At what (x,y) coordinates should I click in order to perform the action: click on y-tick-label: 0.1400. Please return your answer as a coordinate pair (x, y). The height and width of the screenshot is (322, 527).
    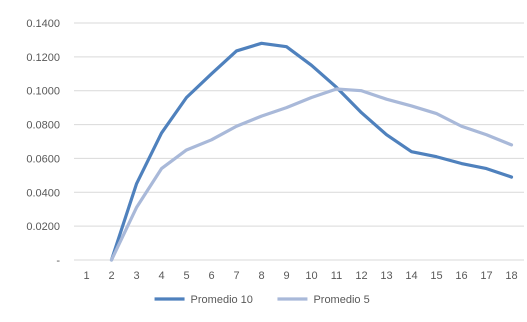
    Looking at the image, I should click on (43, 24).